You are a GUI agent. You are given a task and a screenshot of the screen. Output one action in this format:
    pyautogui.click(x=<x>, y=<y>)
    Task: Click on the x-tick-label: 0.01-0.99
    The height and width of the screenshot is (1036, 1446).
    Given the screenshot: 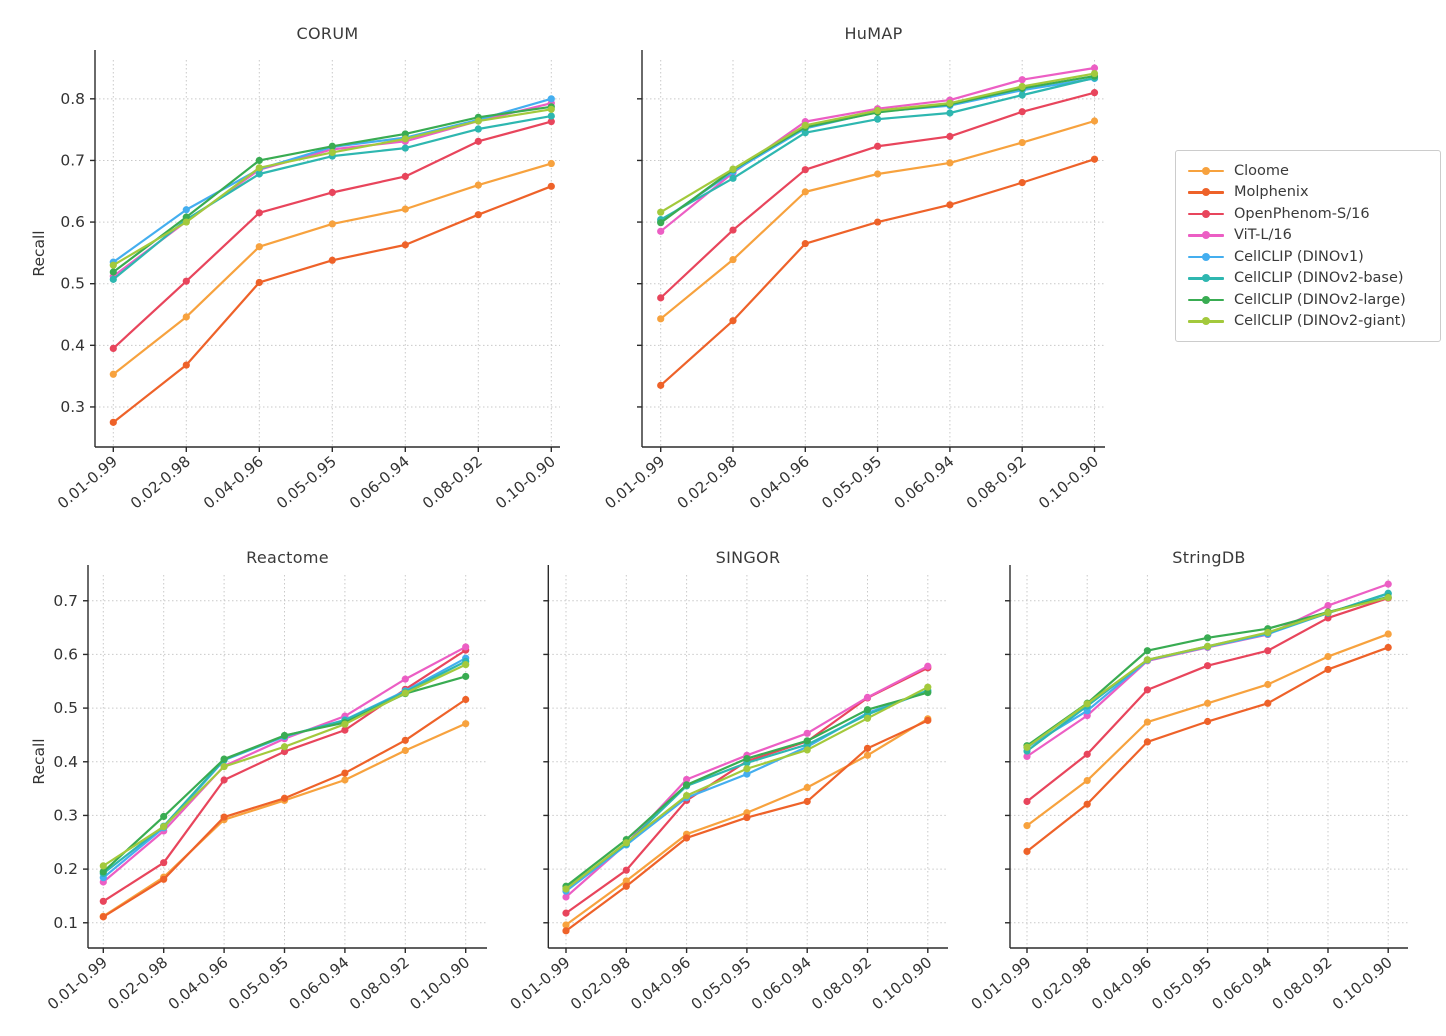 What is the action you would take?
    pyautogui.click(x=87, y=482)
    